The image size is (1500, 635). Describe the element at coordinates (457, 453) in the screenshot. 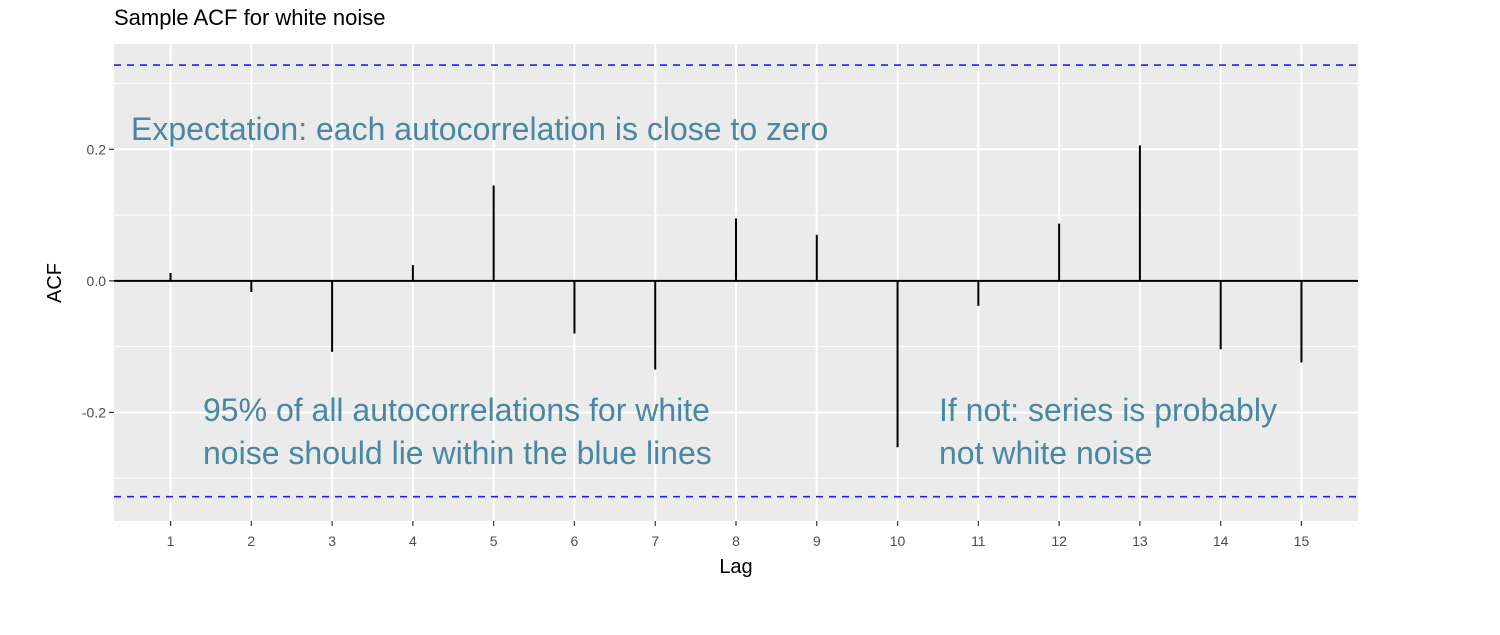

I see `annotation-bounds-line2: noise should lie within the blue lines` at that location.